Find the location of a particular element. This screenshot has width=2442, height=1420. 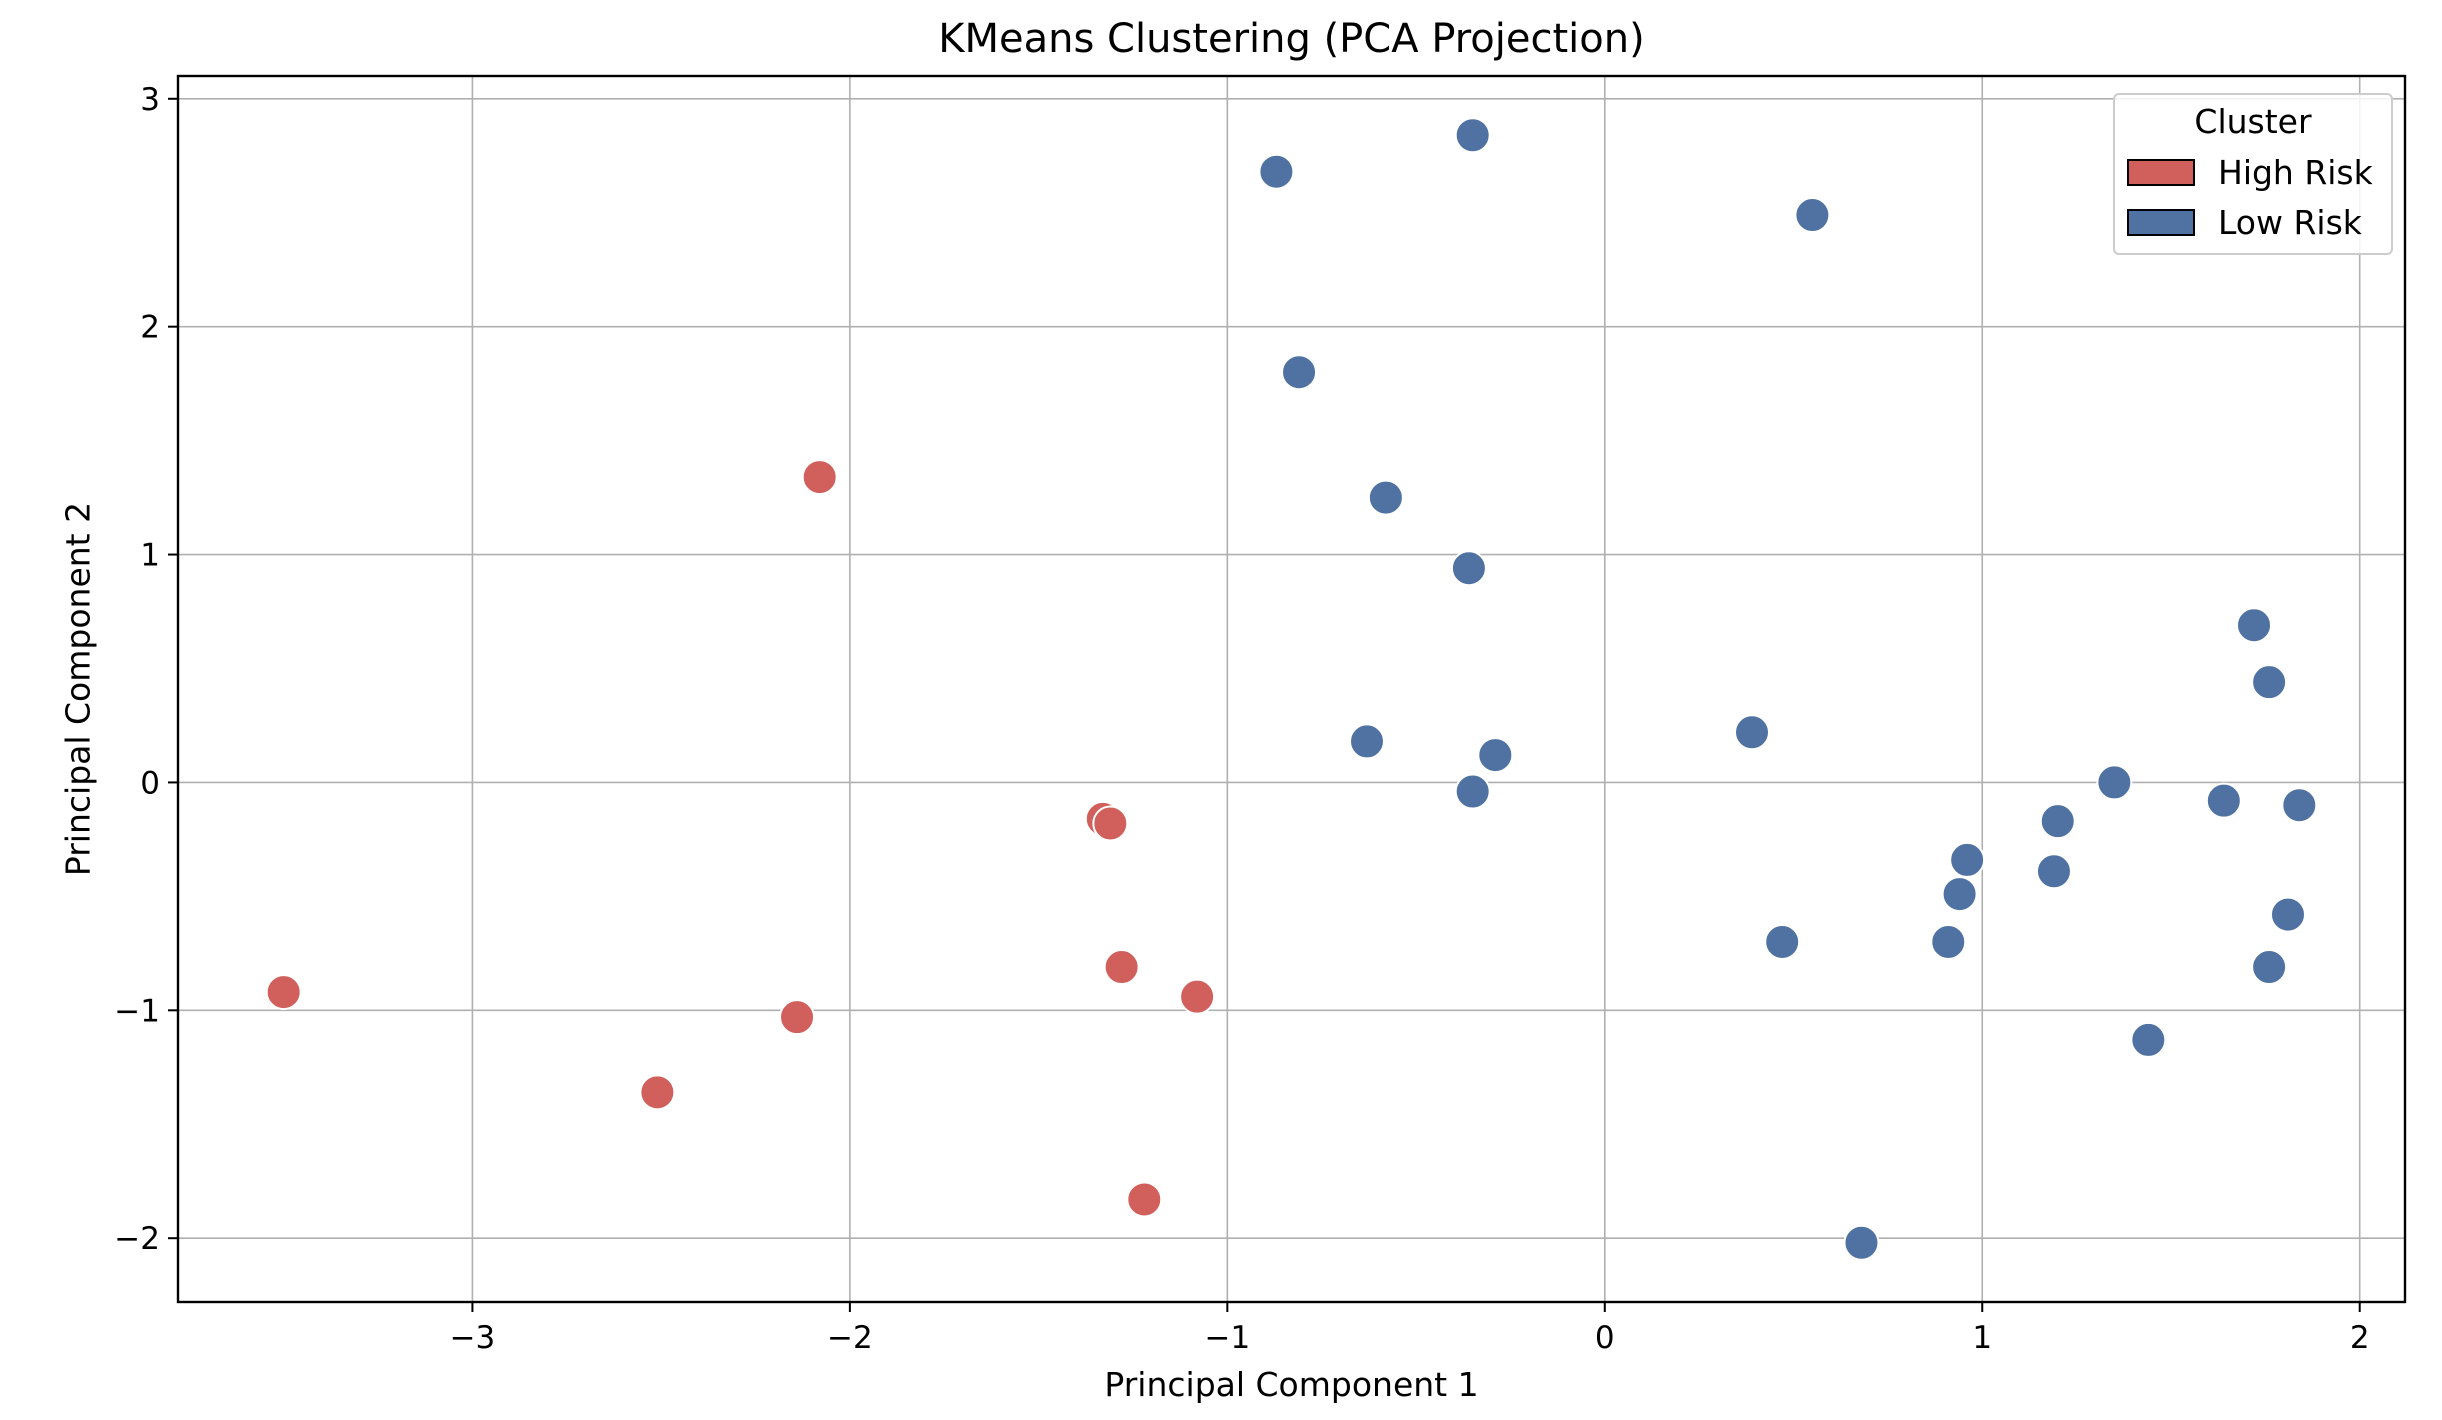

y-tick-label-2: 0 is located at coordinates (150, 783).